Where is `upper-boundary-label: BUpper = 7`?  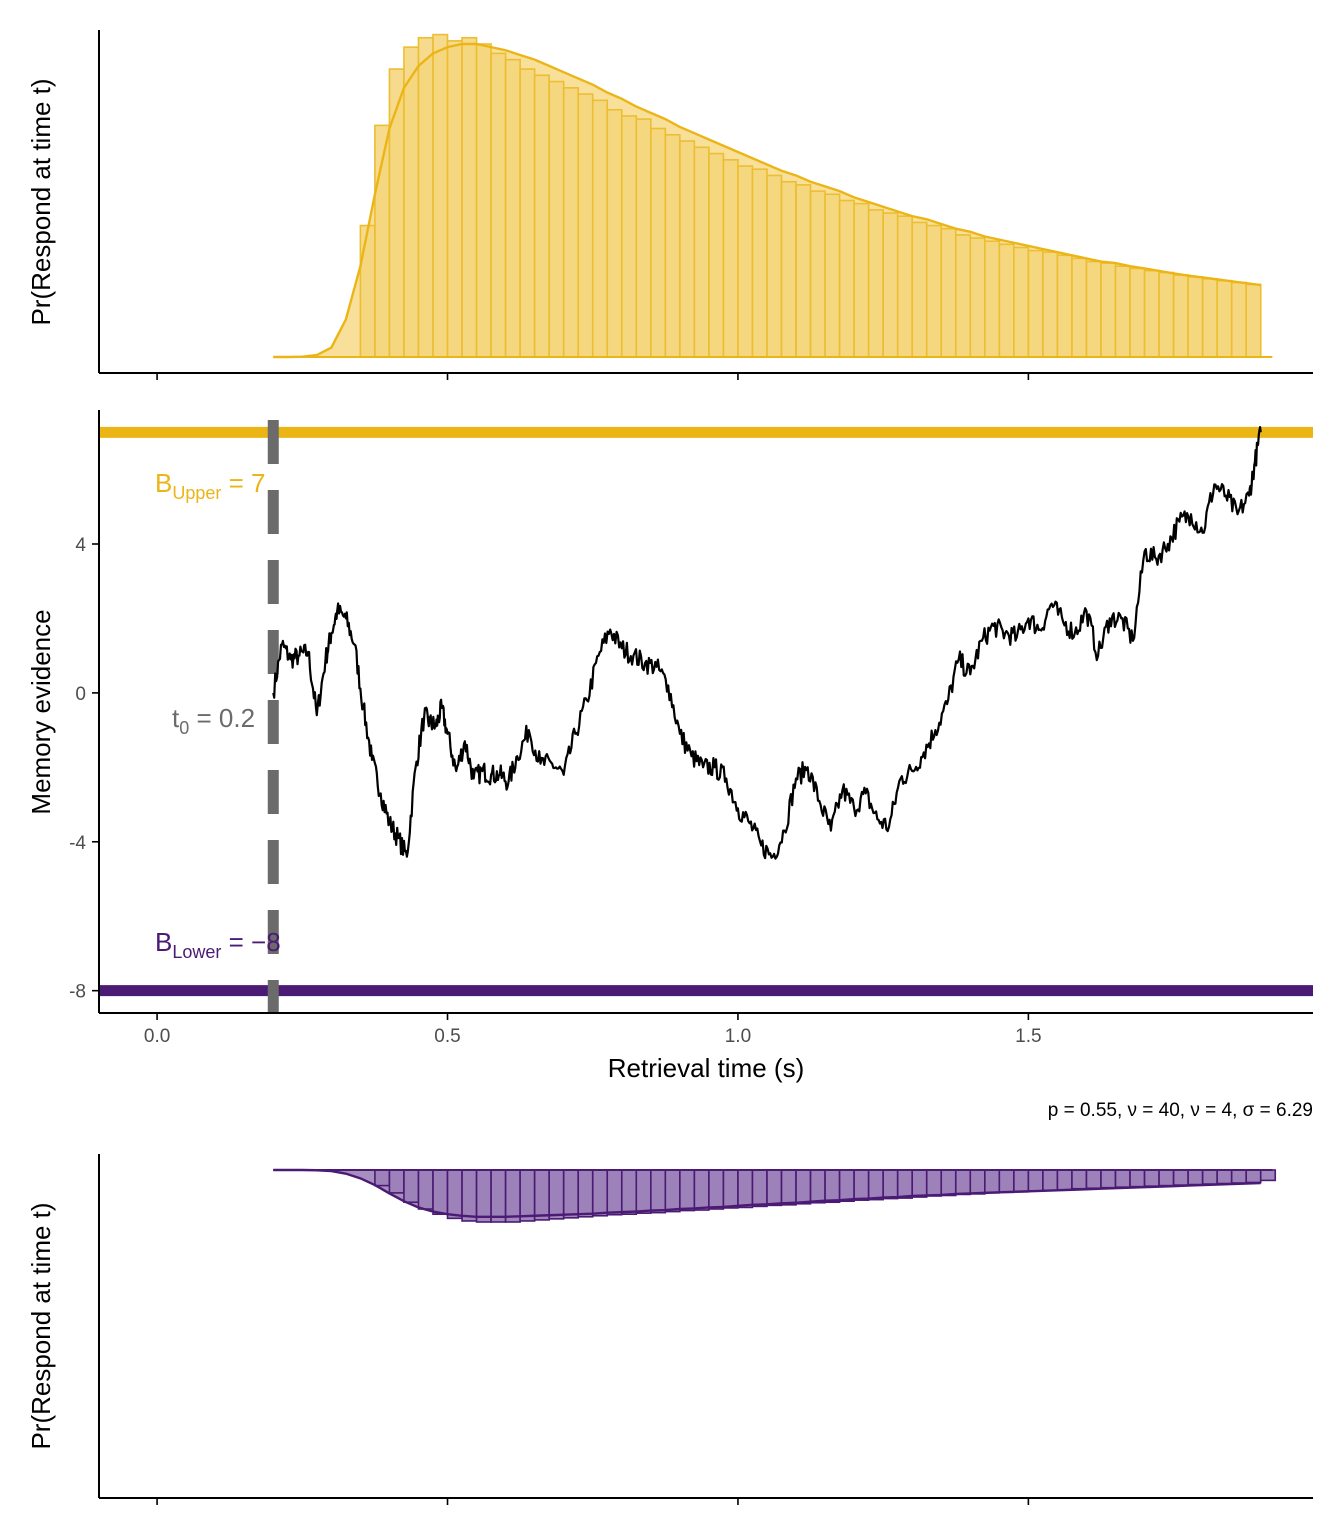 upper-boundary-label: BUpper = 7 is located at coordinates (210, 485).